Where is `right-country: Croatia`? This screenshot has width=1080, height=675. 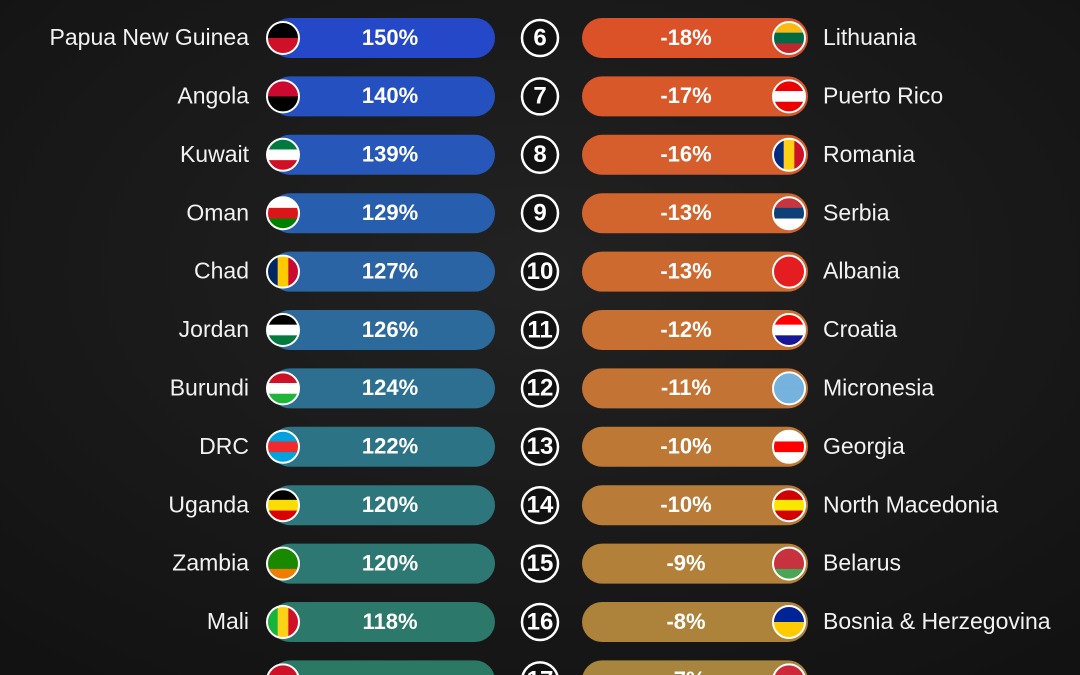
right-country: Croatia is located at coordinates (860, 329).